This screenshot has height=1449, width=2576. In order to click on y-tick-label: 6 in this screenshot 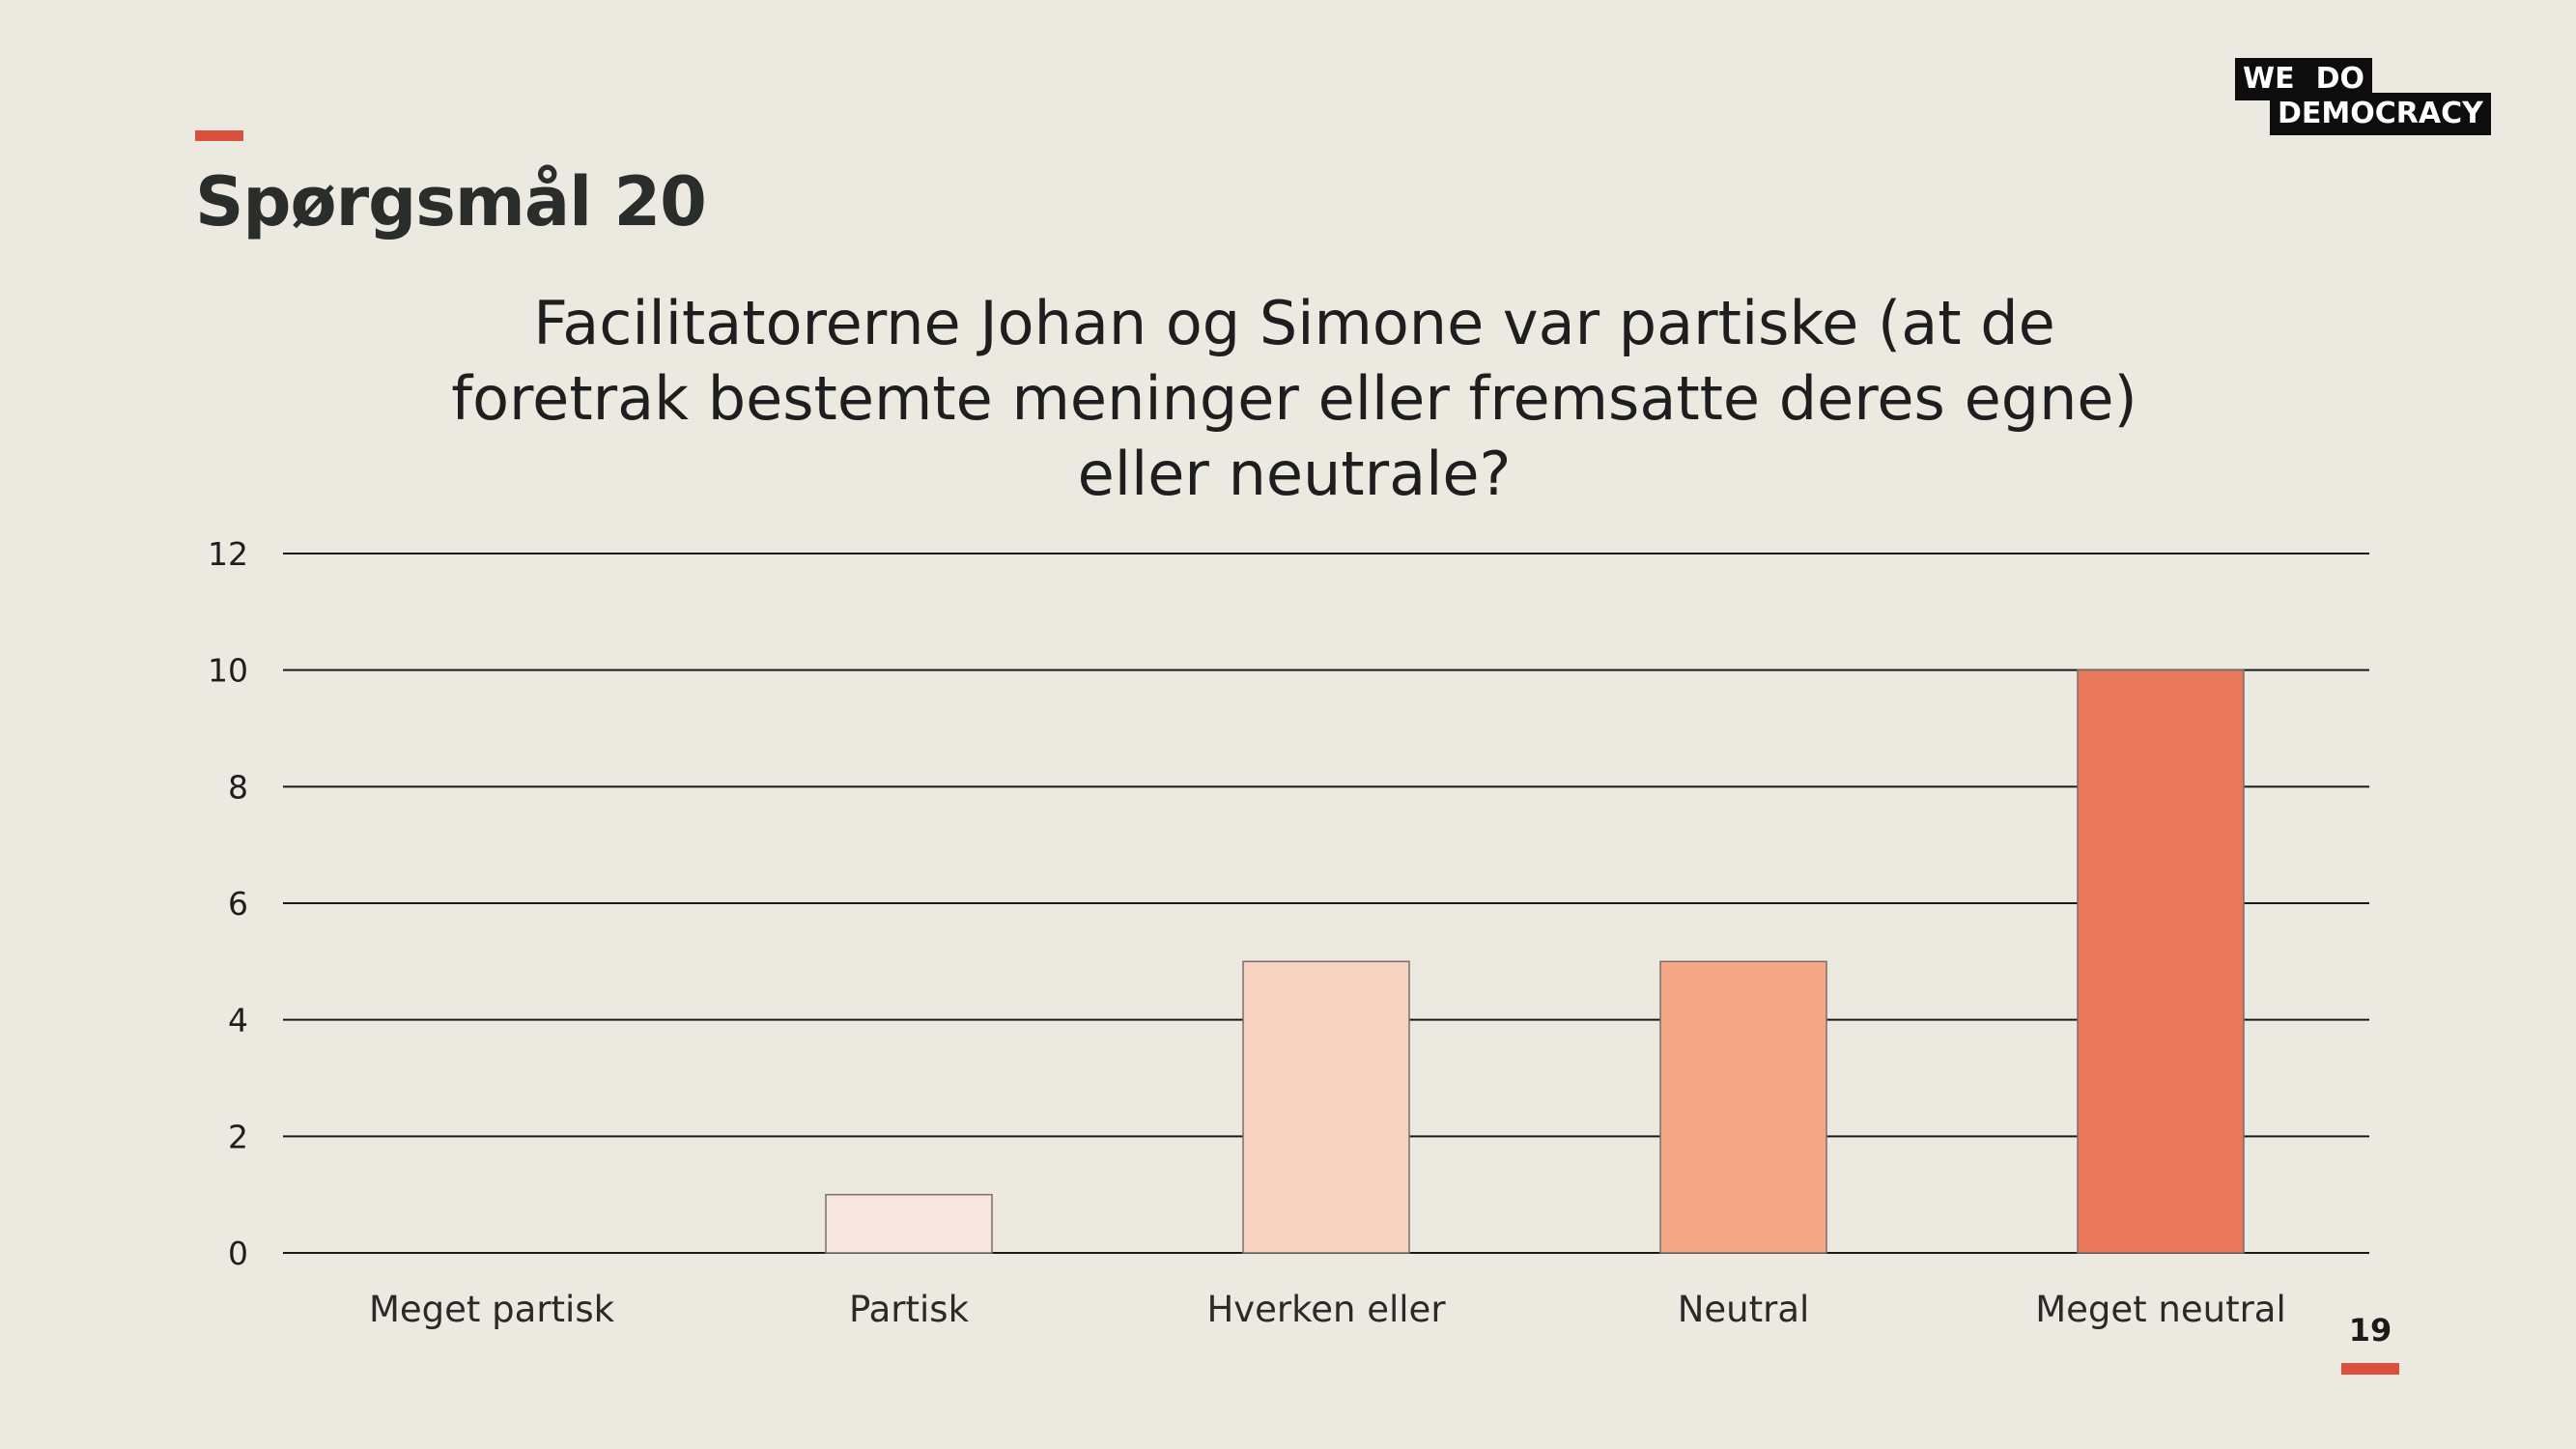, I will do `click(238, 904)`.